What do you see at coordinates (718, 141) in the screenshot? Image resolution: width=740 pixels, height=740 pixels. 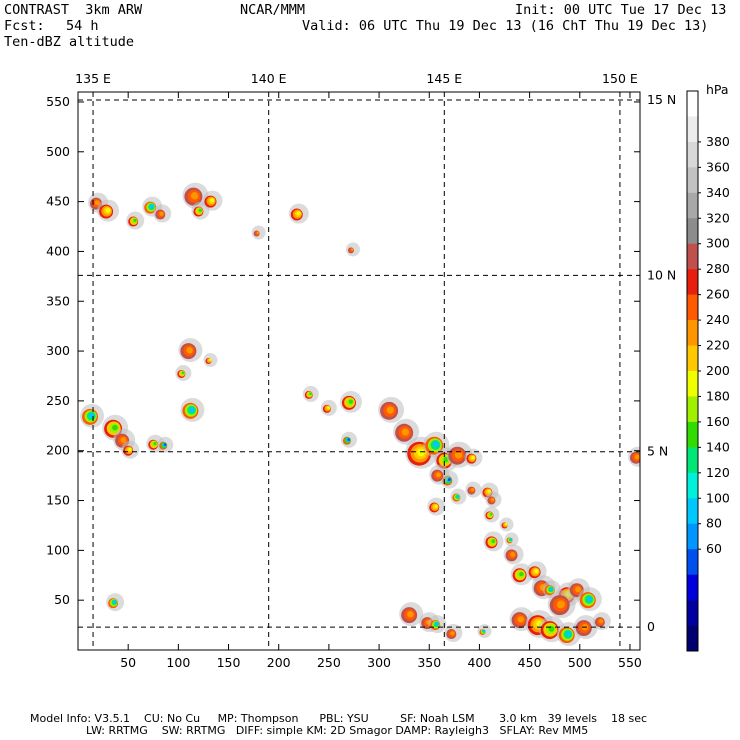 I see `colorbar-label: 380` at bounding box center [718, 141].